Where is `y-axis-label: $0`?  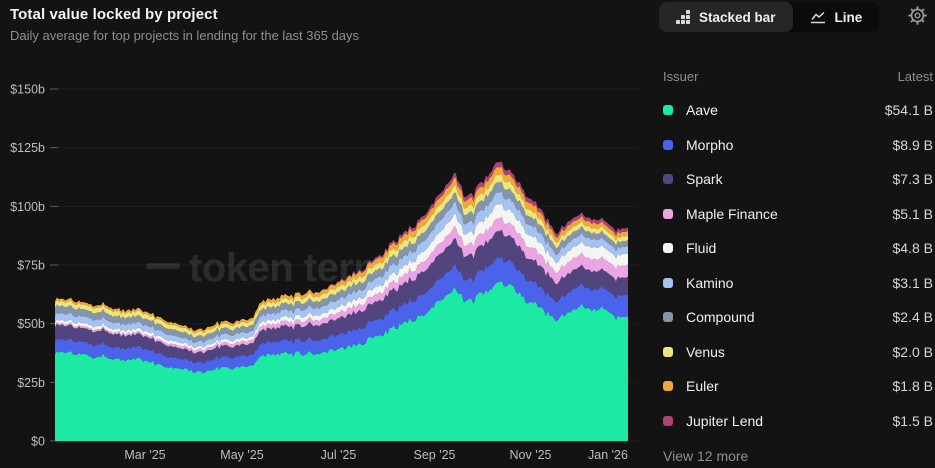
y-axis-label: $0 is located at coordinates (38, 442).